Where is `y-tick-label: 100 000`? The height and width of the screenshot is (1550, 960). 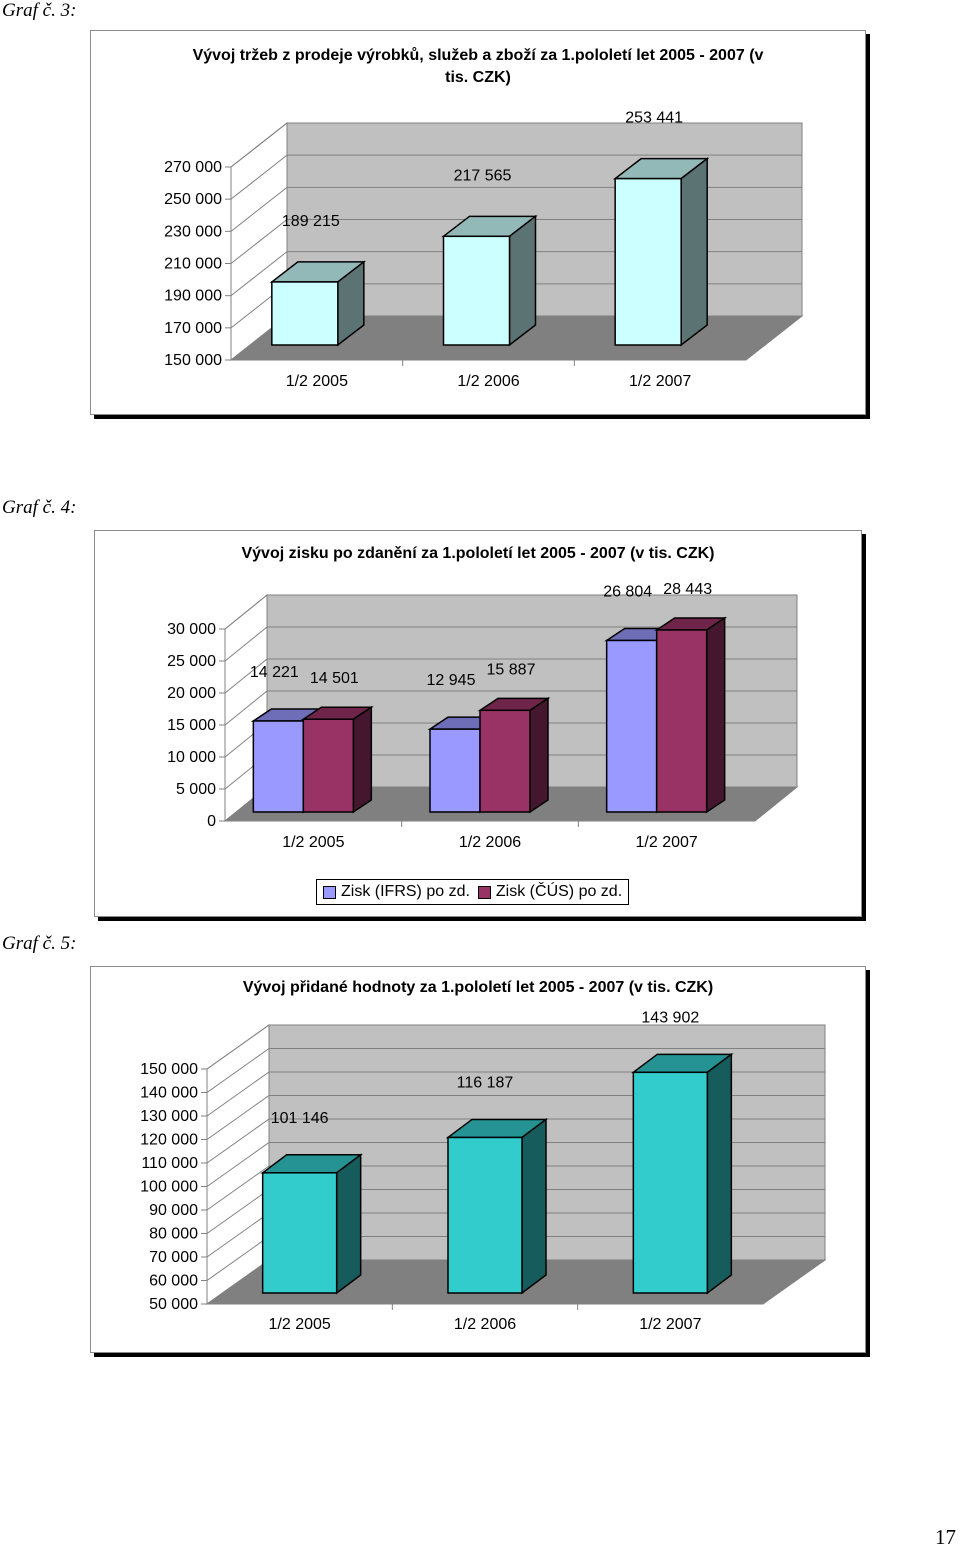
y-tick-label: 100 000 is located at coordinates (169, 1187).